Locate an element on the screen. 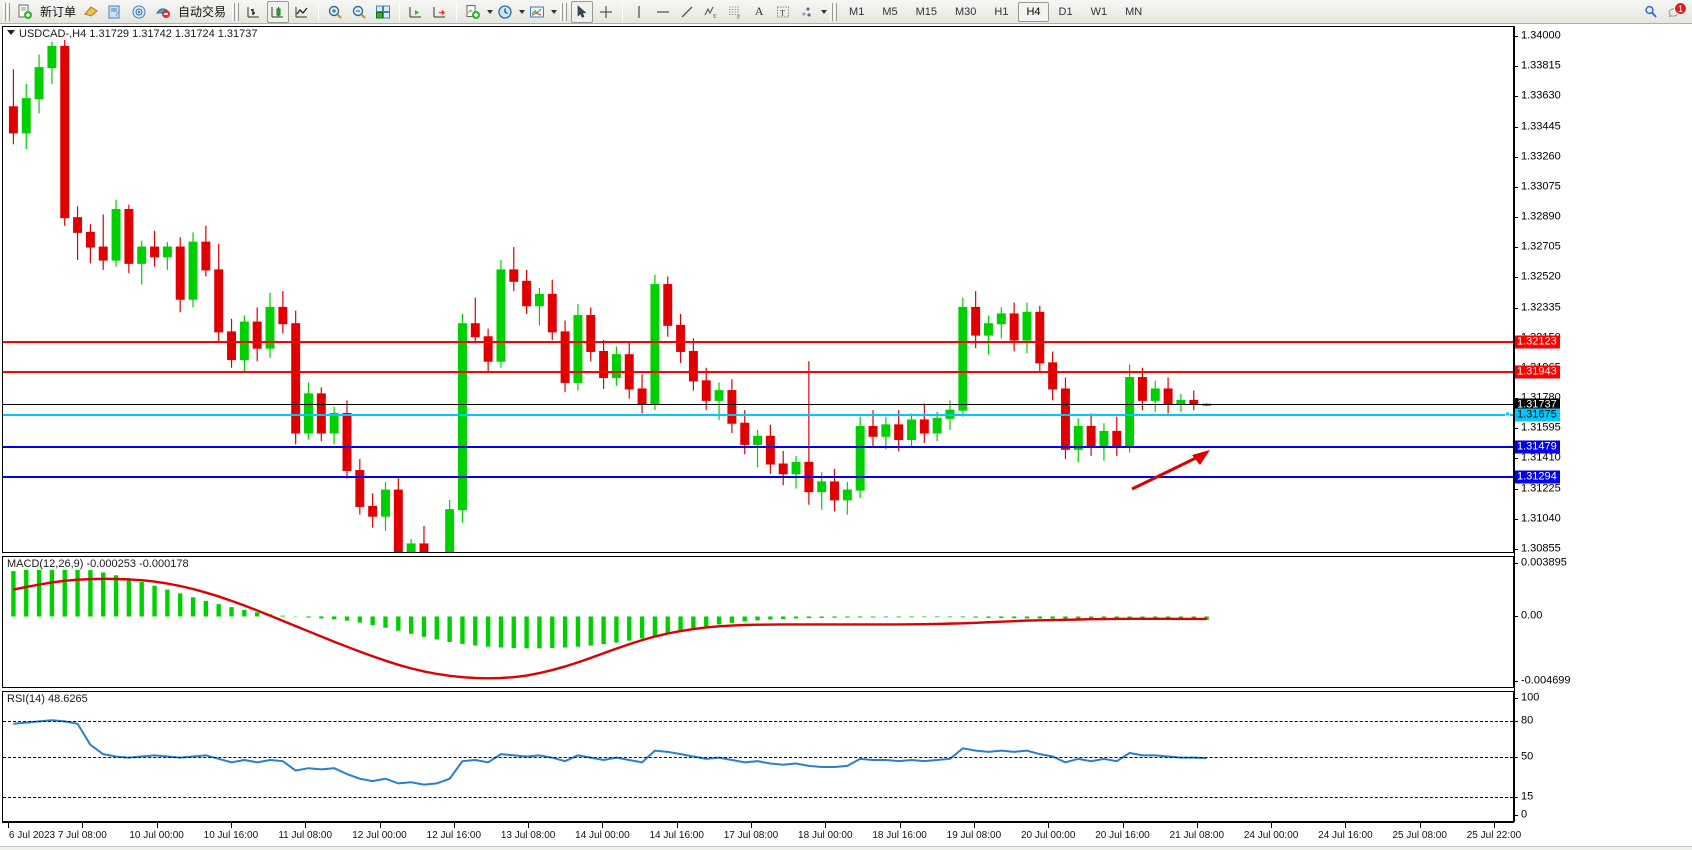 The image size is (1692, 850). level-line-handle is located at coordinates (1507, 414).